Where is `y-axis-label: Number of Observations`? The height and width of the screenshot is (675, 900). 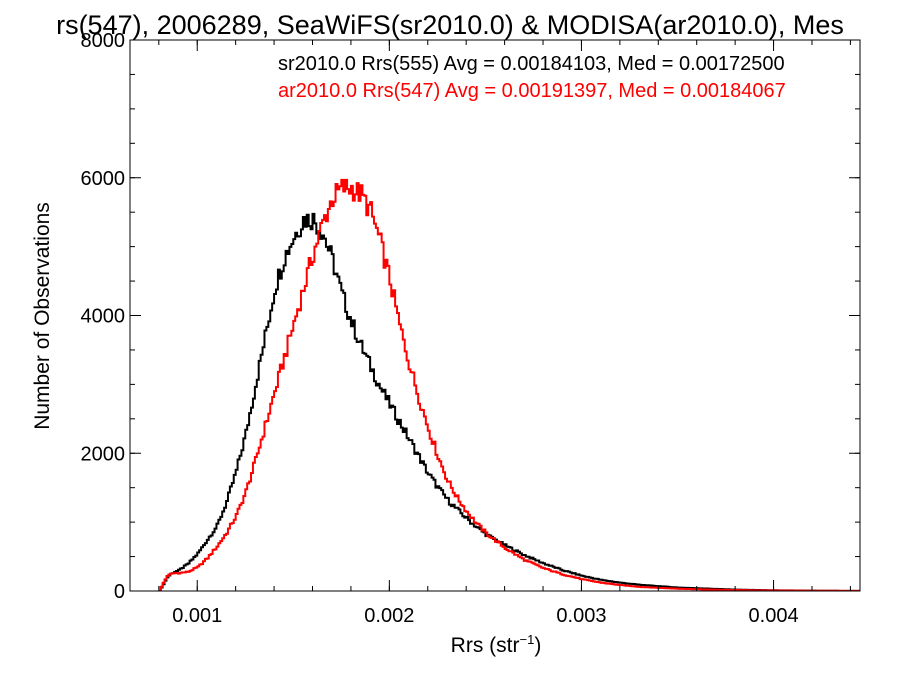 y-axis-label: Number of Observations is located at coordinates (42, 316).